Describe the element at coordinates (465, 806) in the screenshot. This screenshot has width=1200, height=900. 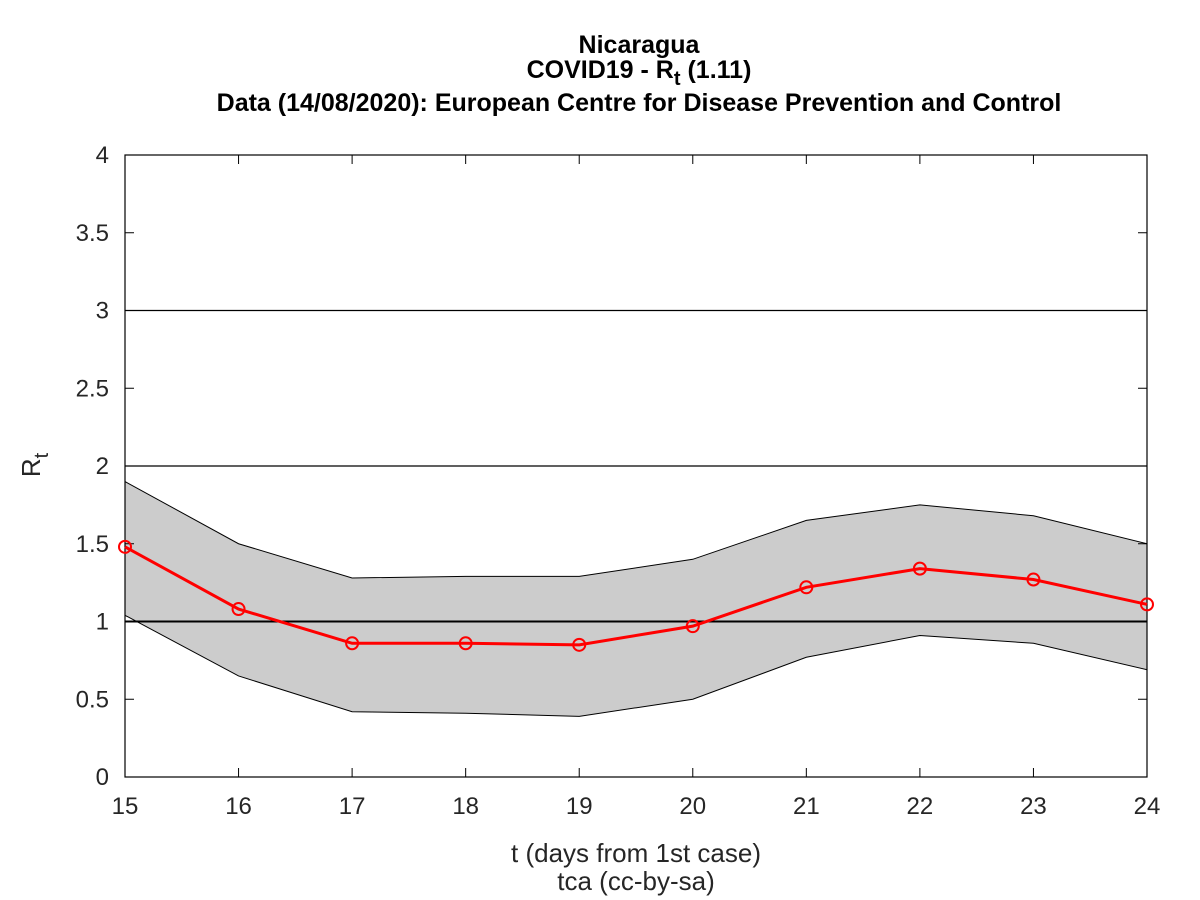
I see `x-tick-label: 18` at that location.